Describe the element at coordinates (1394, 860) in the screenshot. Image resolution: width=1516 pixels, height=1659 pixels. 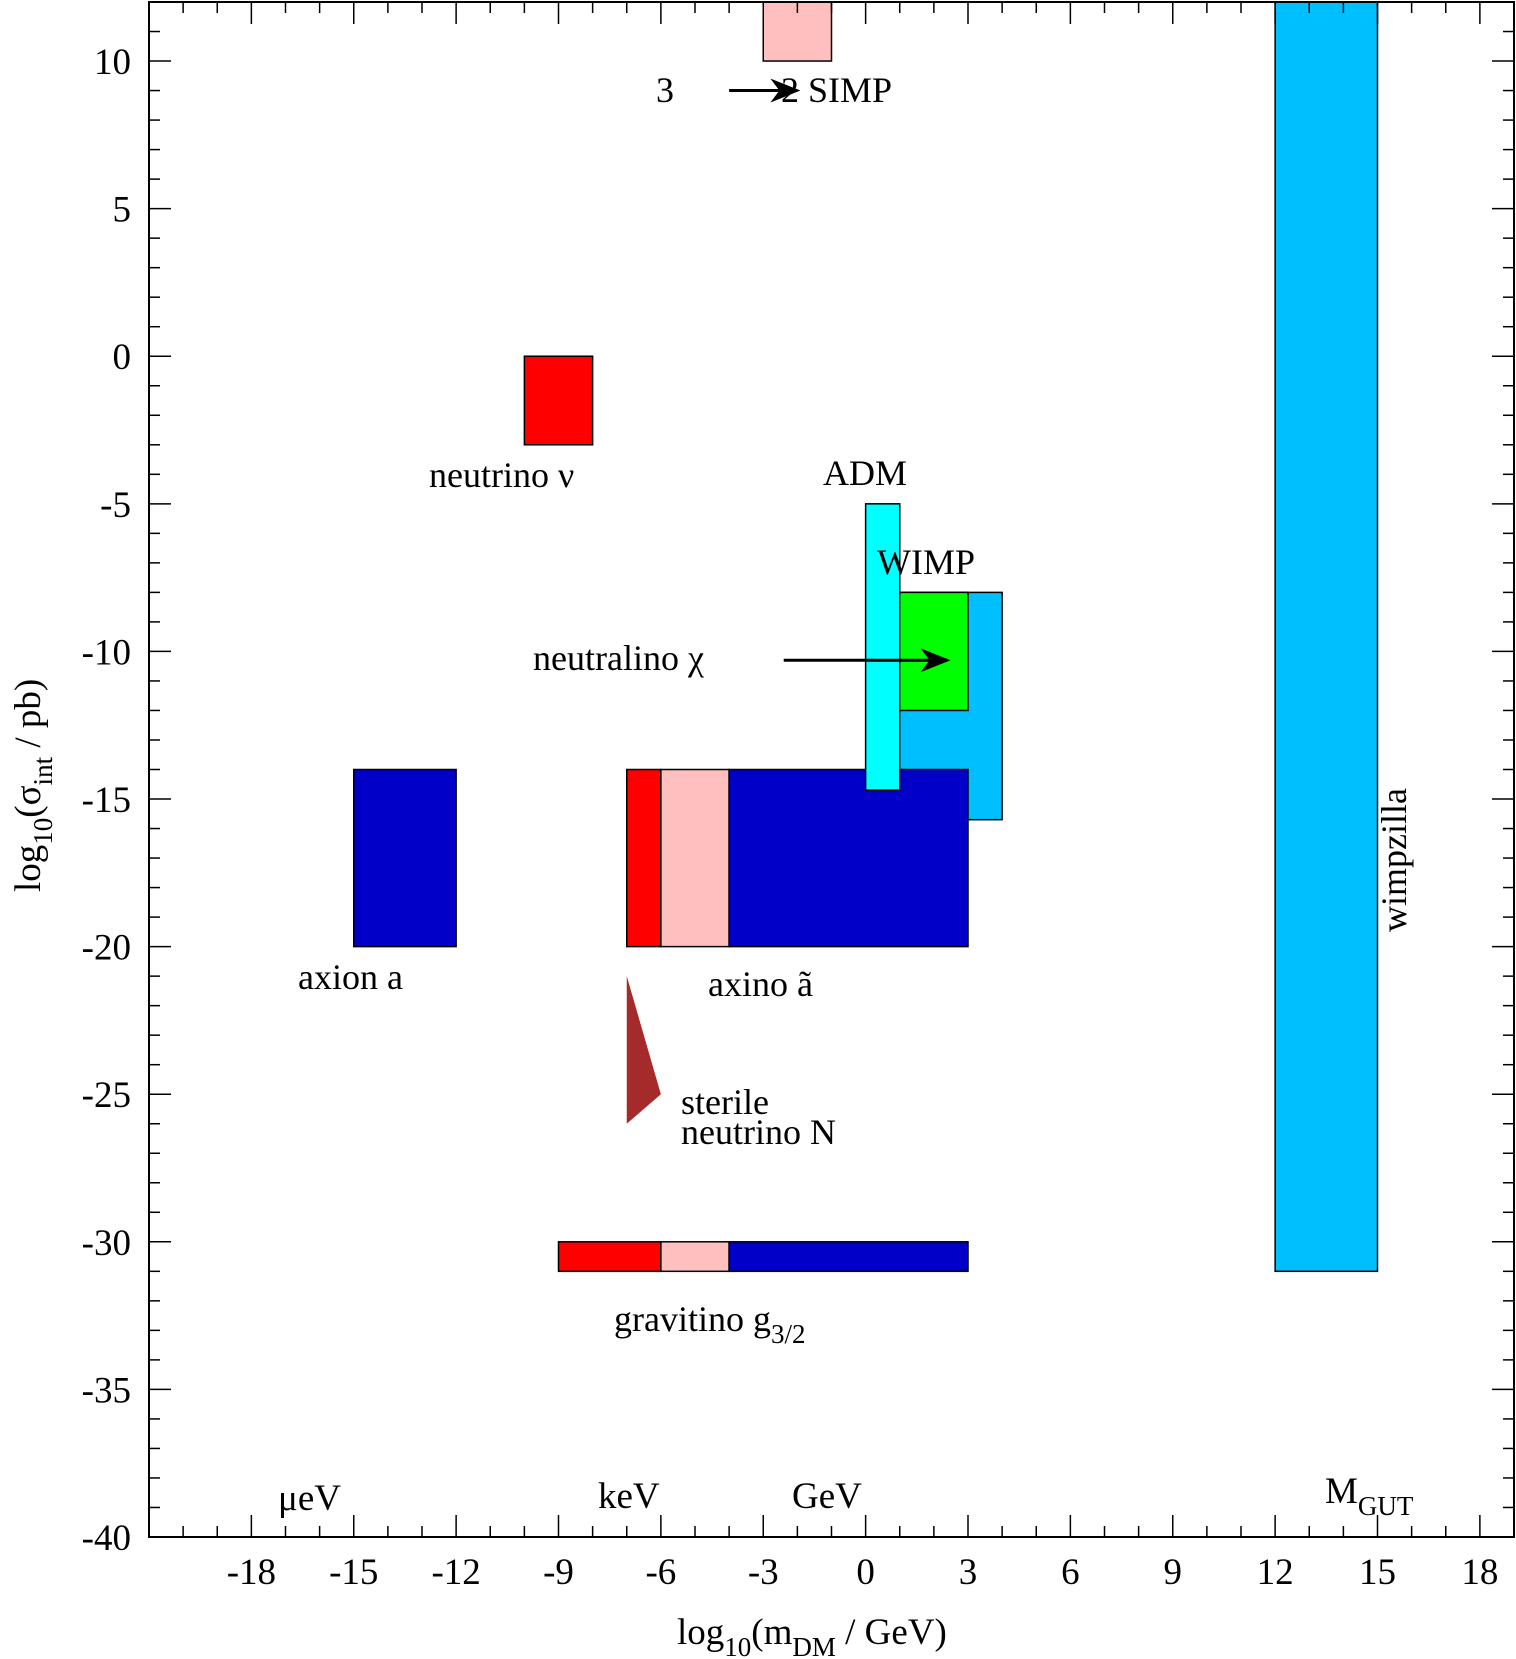
I see `wimpzilla-label: wimpzilla` at that location.